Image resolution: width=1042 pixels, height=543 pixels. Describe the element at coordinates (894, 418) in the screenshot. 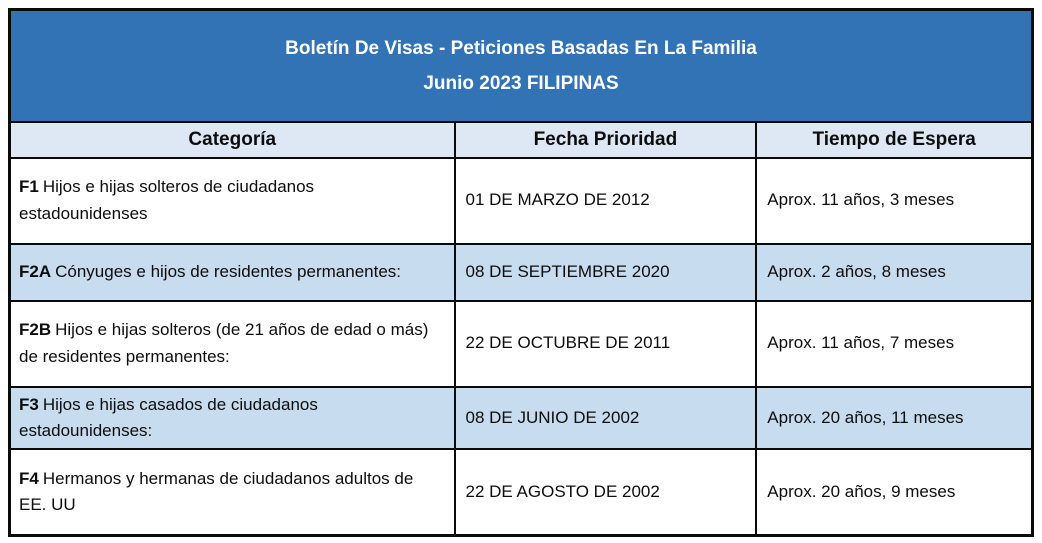

I see `wait-time-cell: Aprox. 20 años, 11 meses` at that location.